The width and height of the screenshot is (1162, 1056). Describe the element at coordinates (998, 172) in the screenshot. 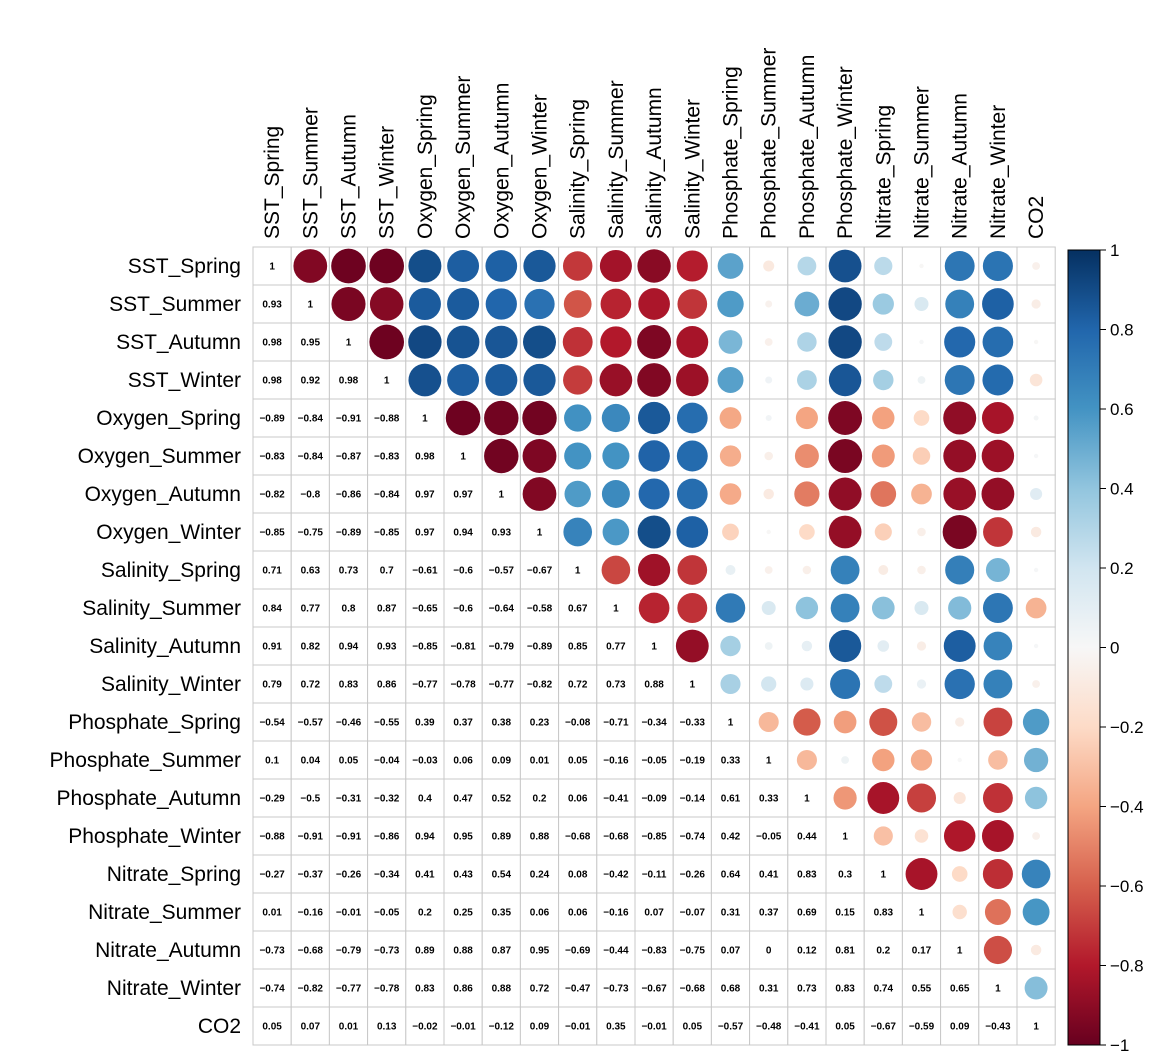

I see `column-label: Nitrate_Winter` at that location.